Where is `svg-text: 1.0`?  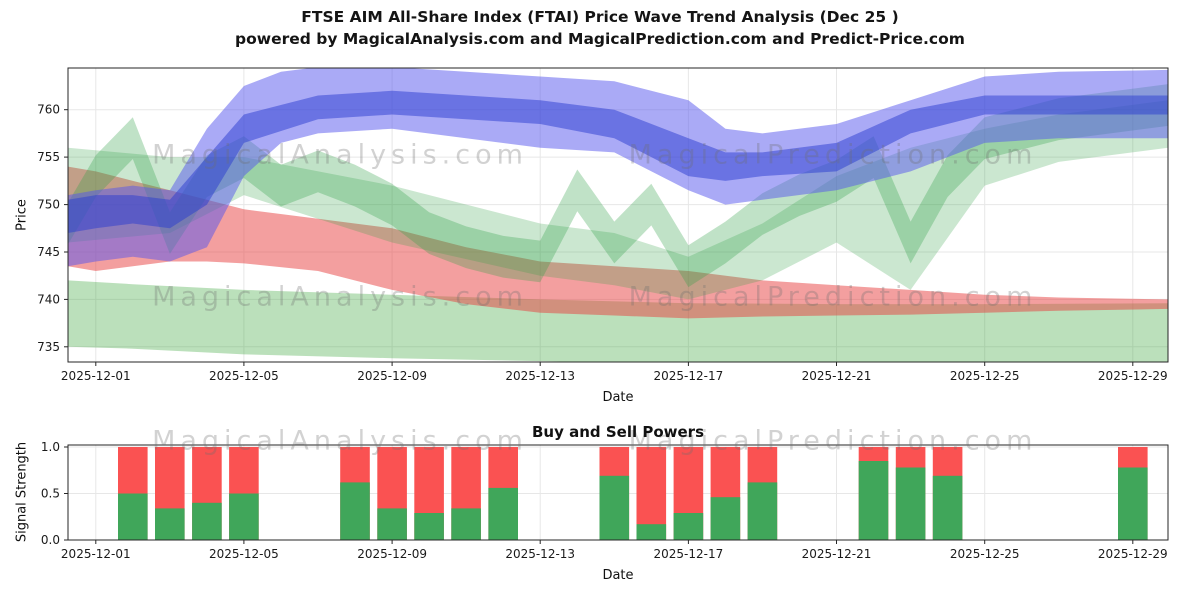 svg-text: 1.0 is located at coordinates (50, 447).